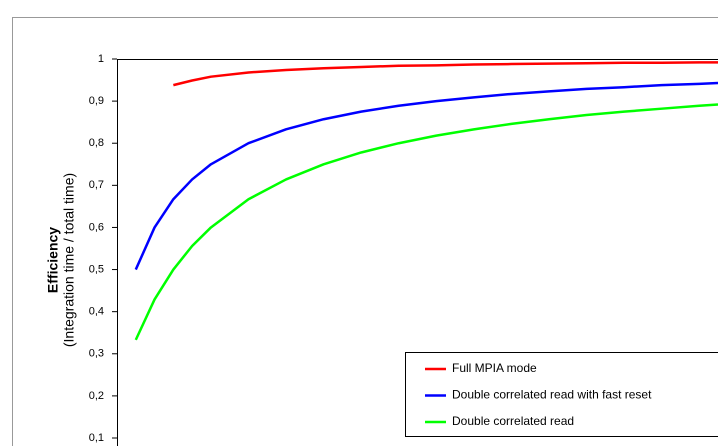 Image resolution: width=718 pixels, height=446 pixels. What do you see at coordinates (96, 312) in the screenshot?
I see `y-tick-label: 0,4` at bounding box center [96, 312].